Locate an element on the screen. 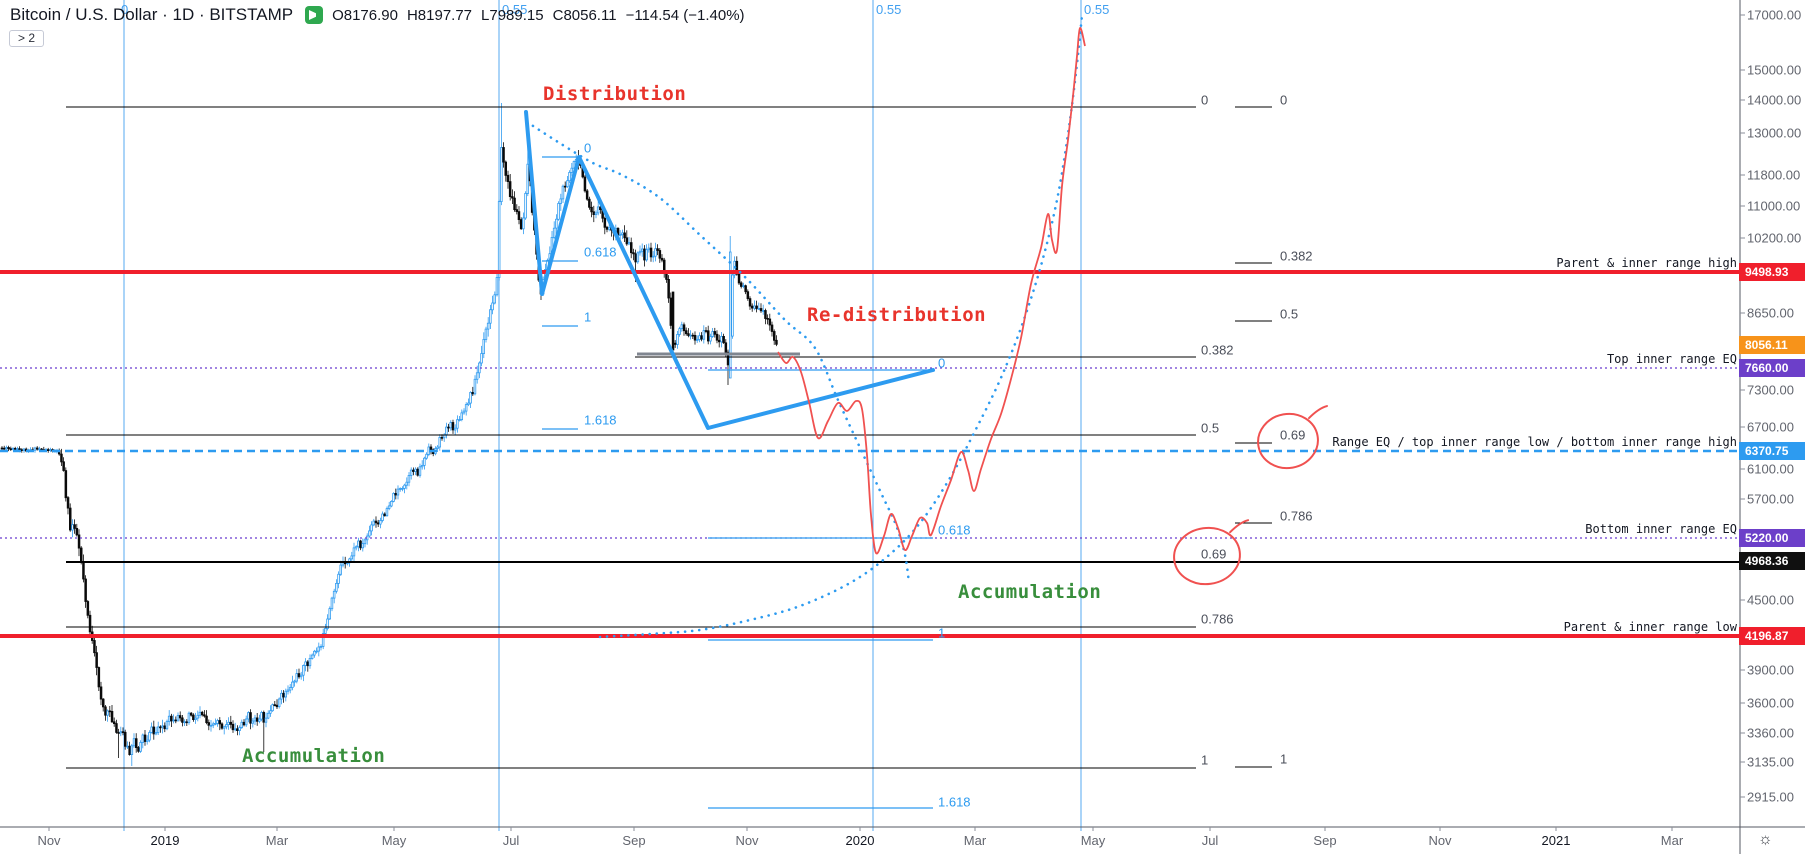  symbol-title: Bitcoin / U.S. Dollar · 1D · BITSTAMP is located at coordinates (152, 14).